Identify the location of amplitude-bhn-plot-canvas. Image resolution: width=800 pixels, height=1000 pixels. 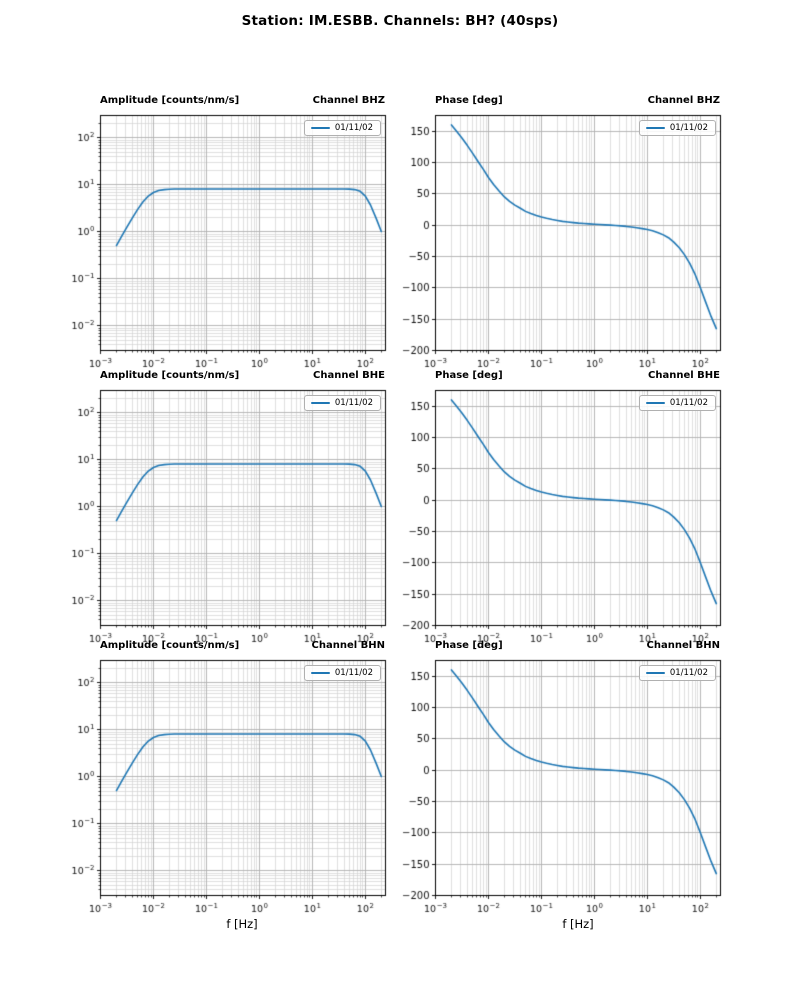
(225, 786).